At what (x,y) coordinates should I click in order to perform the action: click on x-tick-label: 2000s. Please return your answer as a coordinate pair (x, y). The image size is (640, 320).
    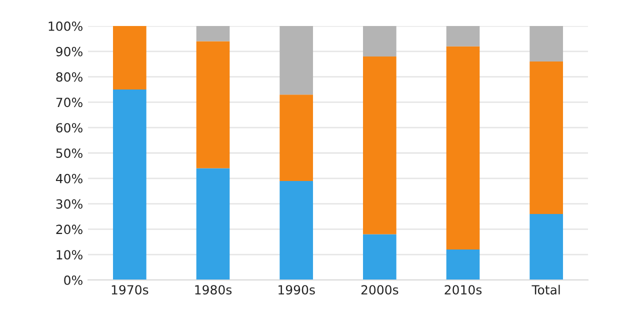
    Looking at the image, I should click on (379, 290).